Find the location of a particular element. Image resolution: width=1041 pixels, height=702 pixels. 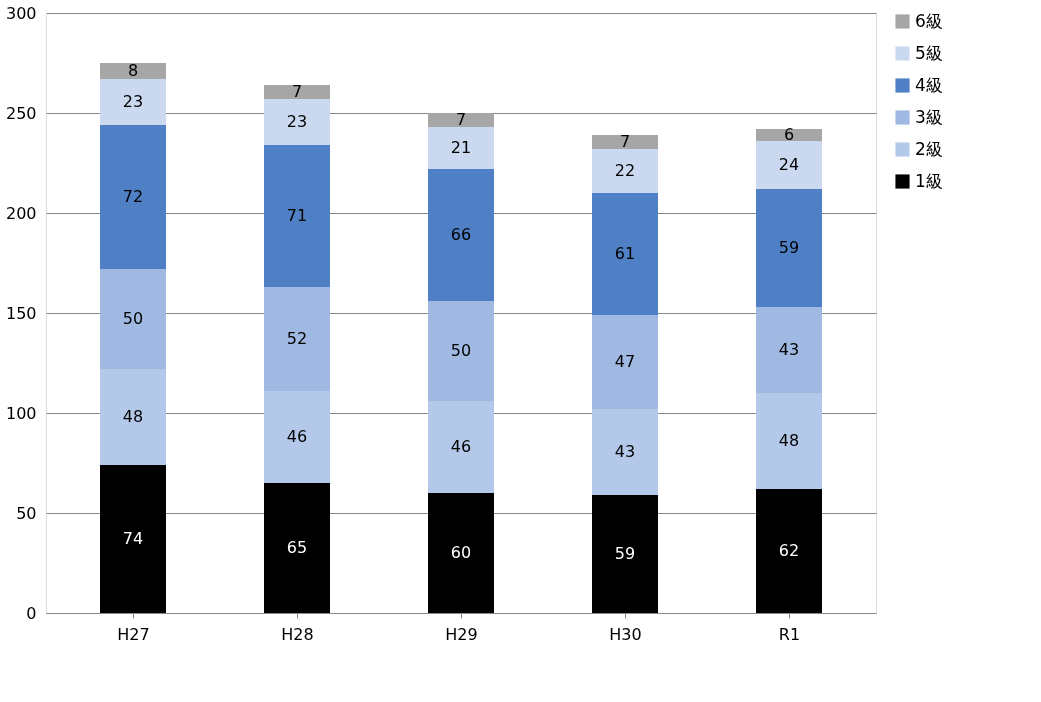

data-label: 61 is located at coordinates (625, 253).